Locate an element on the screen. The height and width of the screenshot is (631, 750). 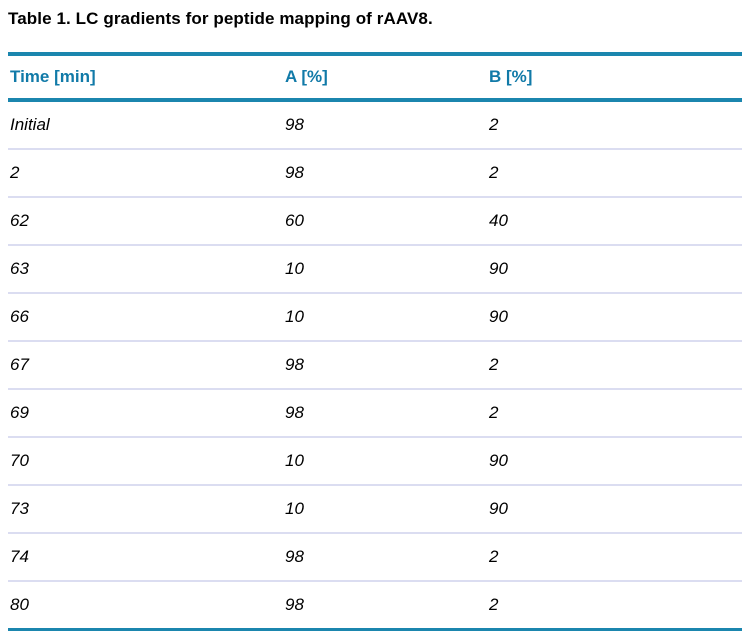
table-cell: 60 is located at coordinates (385, 221).